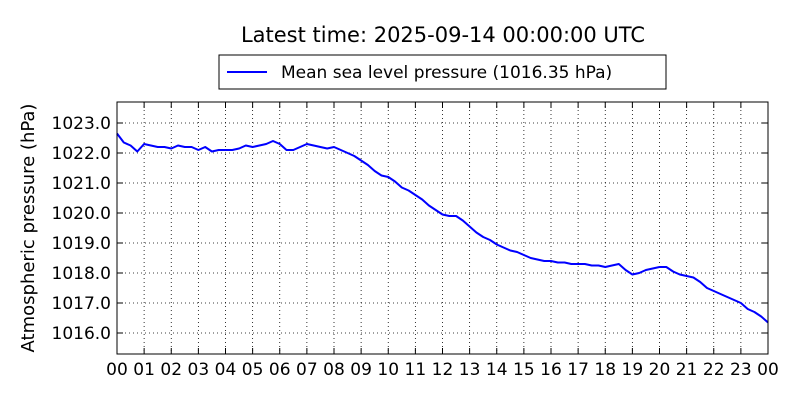  I want to click on legend-box, so click(442, 72).